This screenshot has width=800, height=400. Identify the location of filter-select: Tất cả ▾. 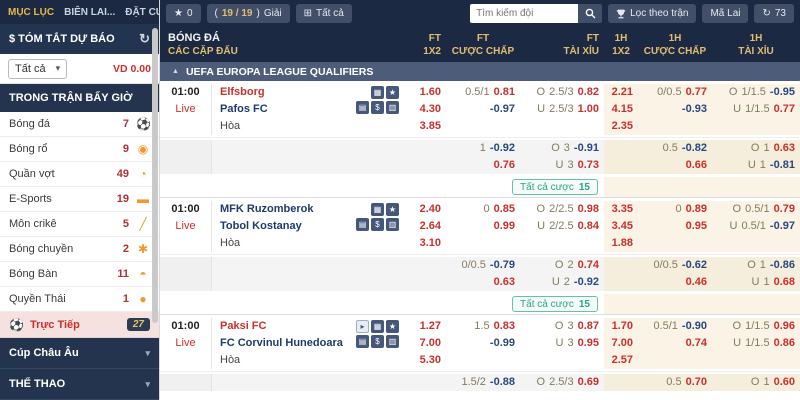
(38, 68).